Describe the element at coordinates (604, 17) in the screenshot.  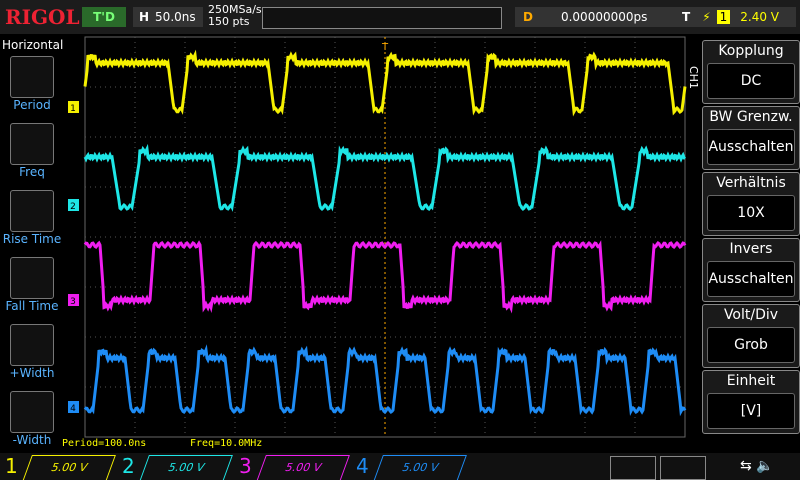
I see `delay: 0.00000000ps` at that location.